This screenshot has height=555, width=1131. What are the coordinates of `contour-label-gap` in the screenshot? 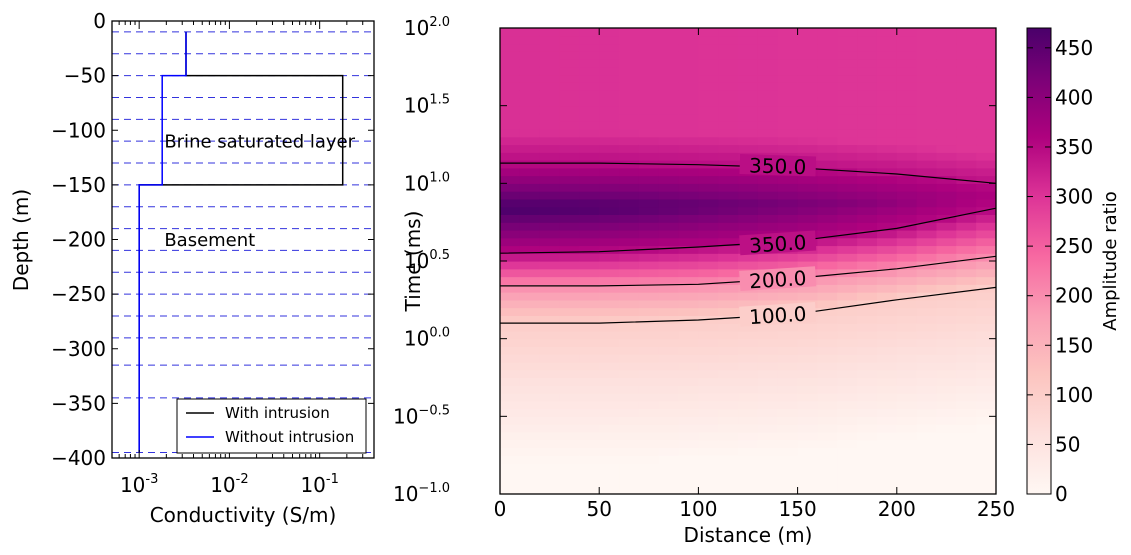 It's located at (778, 243).